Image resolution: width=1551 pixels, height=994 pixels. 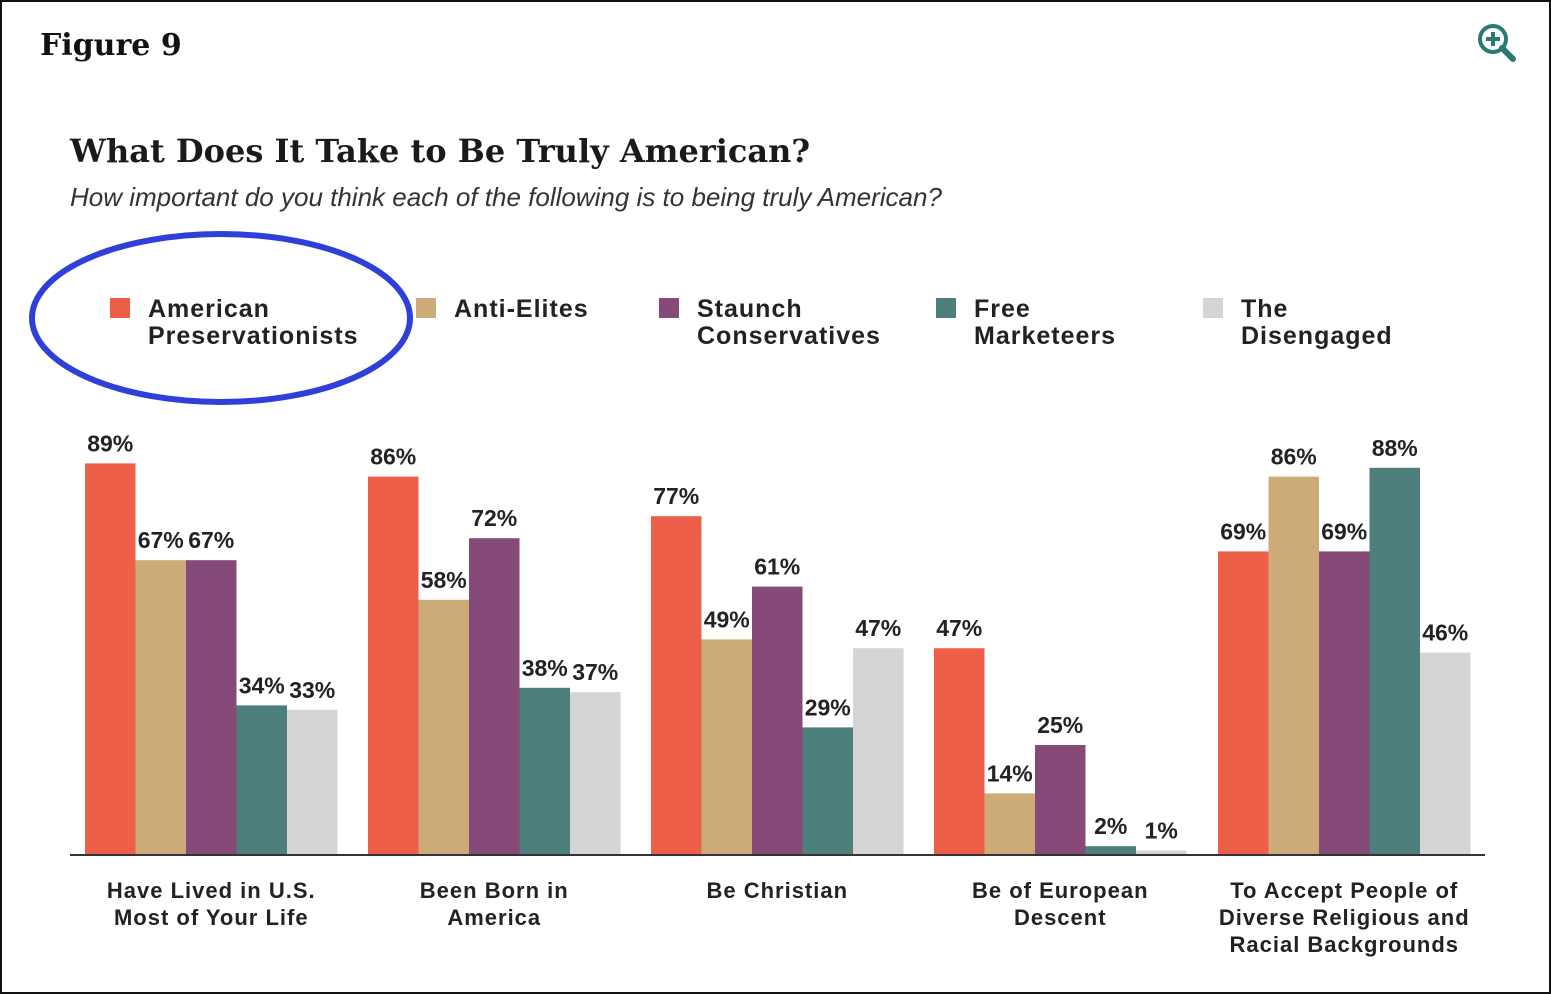 I want to click on legend-label: Staunch Conservatives, so click(x=789, y=322).